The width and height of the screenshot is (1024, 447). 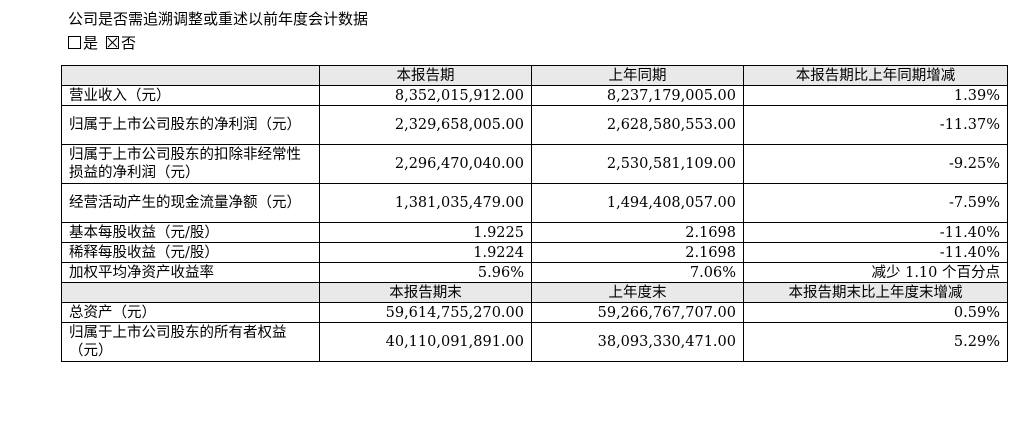 What do you see at coordinates (875, 292) in the screenshot?
I see `header-cell: 本报告期末比上年度末增减` at bounding box center [875, 292].